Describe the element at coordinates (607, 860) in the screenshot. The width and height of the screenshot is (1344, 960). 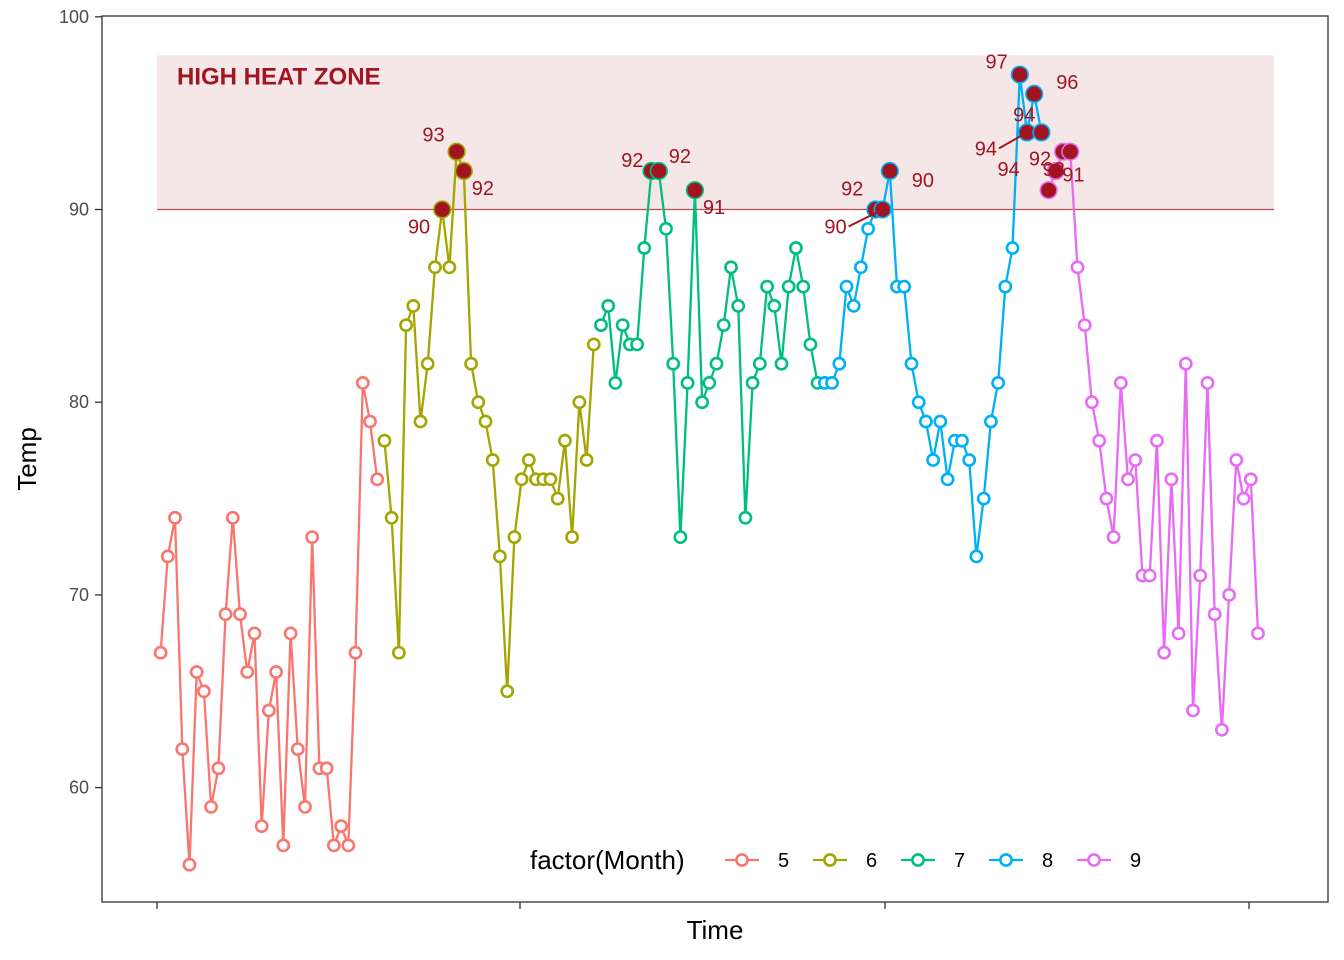
I see `legend-title: factor(Month)` at that location.